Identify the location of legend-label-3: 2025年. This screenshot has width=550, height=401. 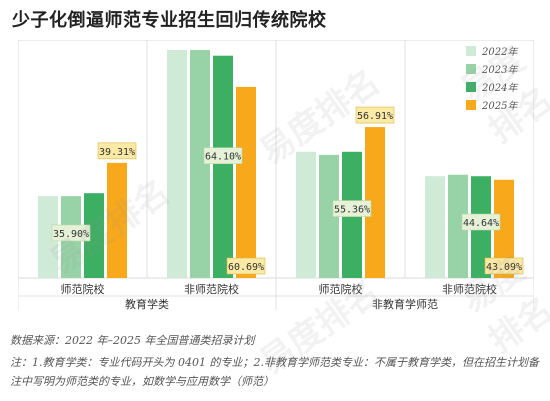
(499, 106).